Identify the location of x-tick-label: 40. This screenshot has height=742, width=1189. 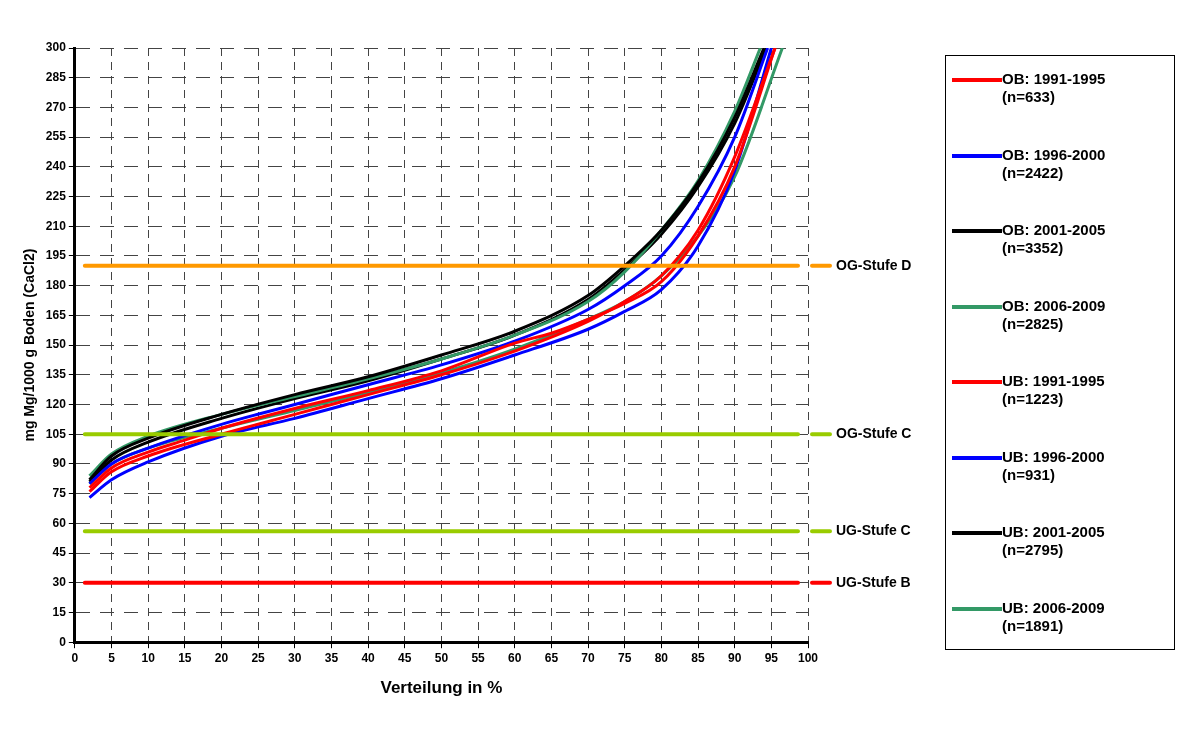
(368, 657).